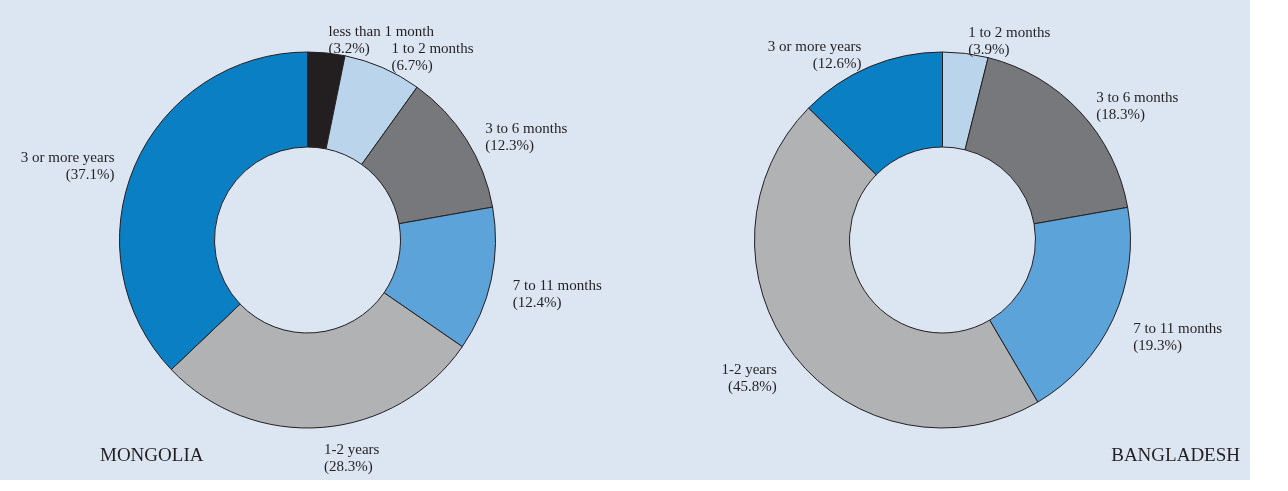 The image size is (1288, 491). What do you see at coordinates (1157, 345) in the screenshot?
I see `data-label: (19.3%)` at bounding box center [1157, 345].